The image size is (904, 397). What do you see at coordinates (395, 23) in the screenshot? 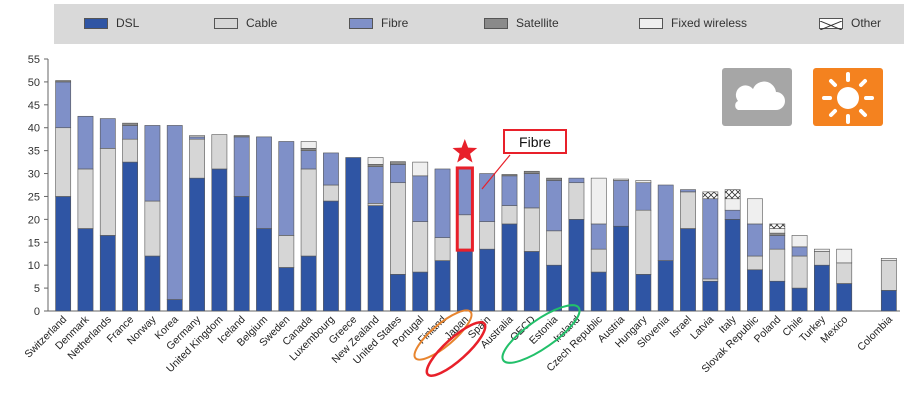
I see `legend-label: Fibre` at bounding box center [395, 23].